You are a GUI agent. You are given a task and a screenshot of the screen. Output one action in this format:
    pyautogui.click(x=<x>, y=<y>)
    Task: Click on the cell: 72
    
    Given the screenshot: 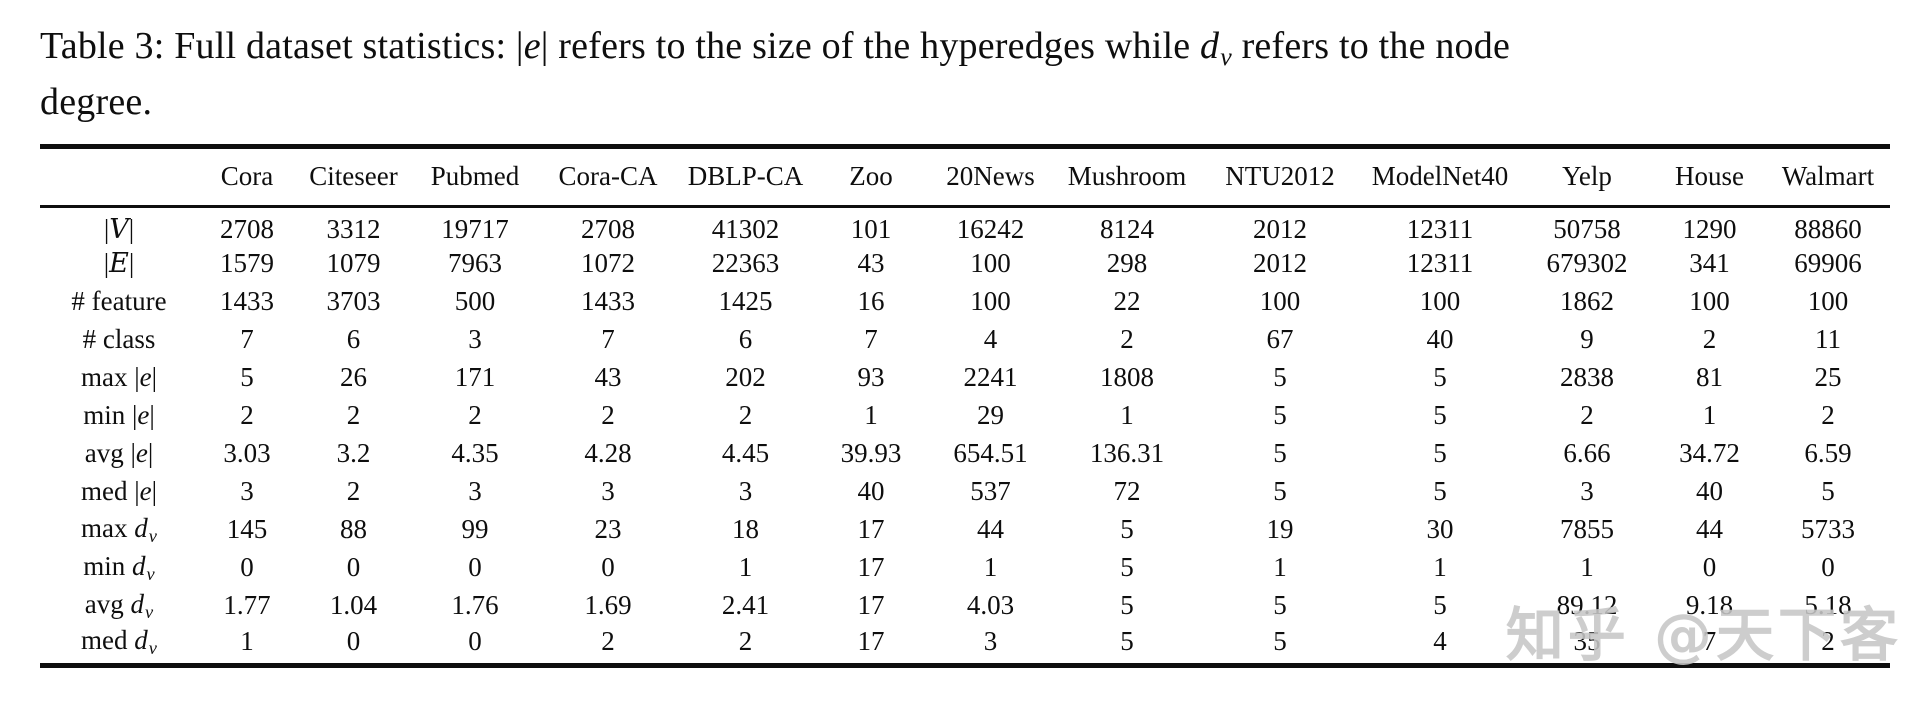 What is the action you would take?
    pyautogui.click(x=1127, y=491)
    